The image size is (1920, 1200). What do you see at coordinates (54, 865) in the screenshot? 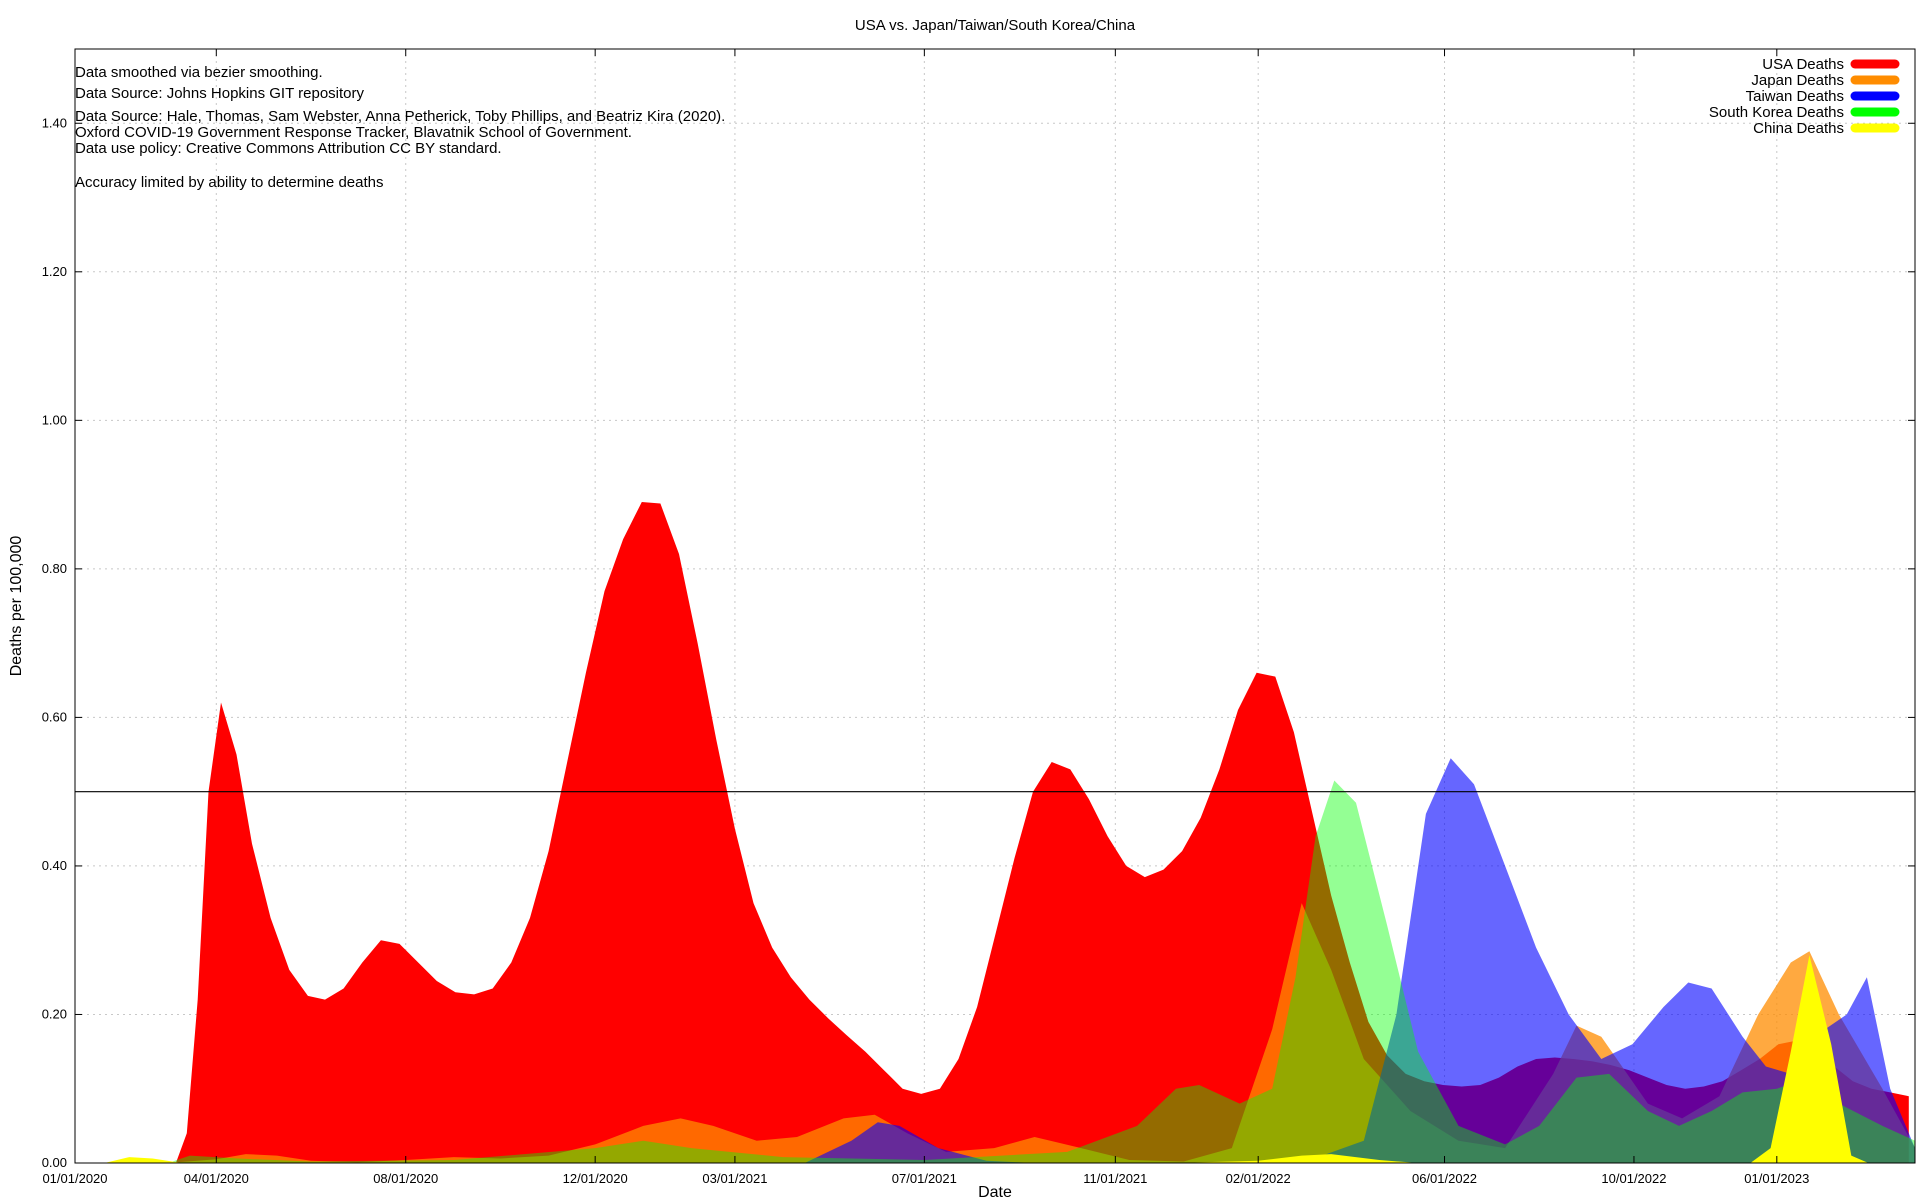
I see `y-tick-label: 0.40` at bounding box center [54, 865].